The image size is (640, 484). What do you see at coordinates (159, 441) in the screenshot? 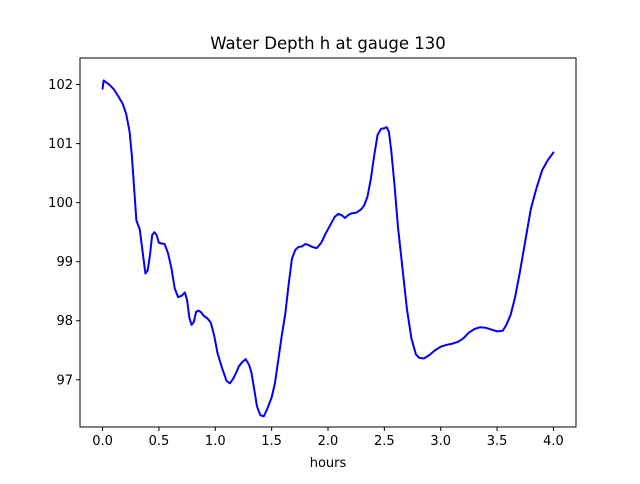
I see `x-tick-label: 0.5` at bounding box center [159, 441].